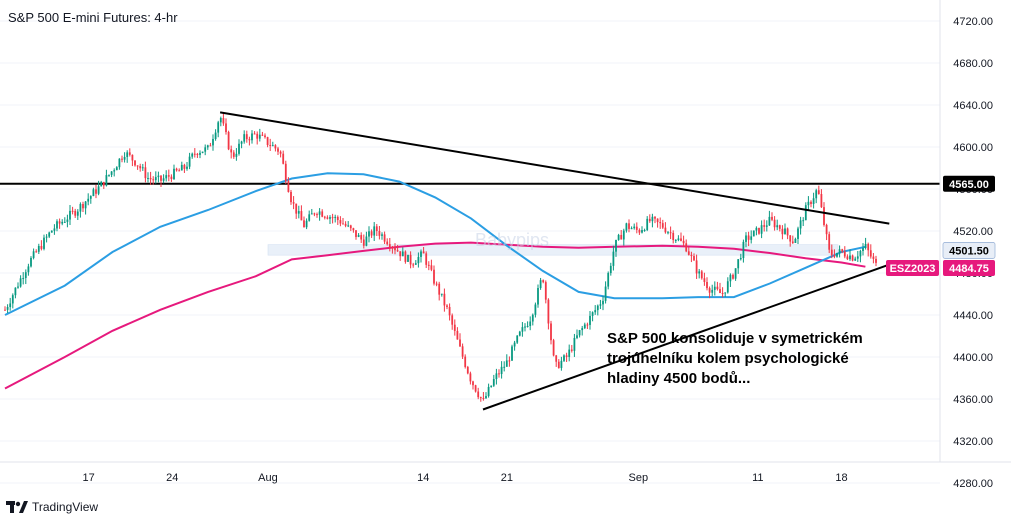  I want to click on x-tick-label: 18, so click(841, 478).